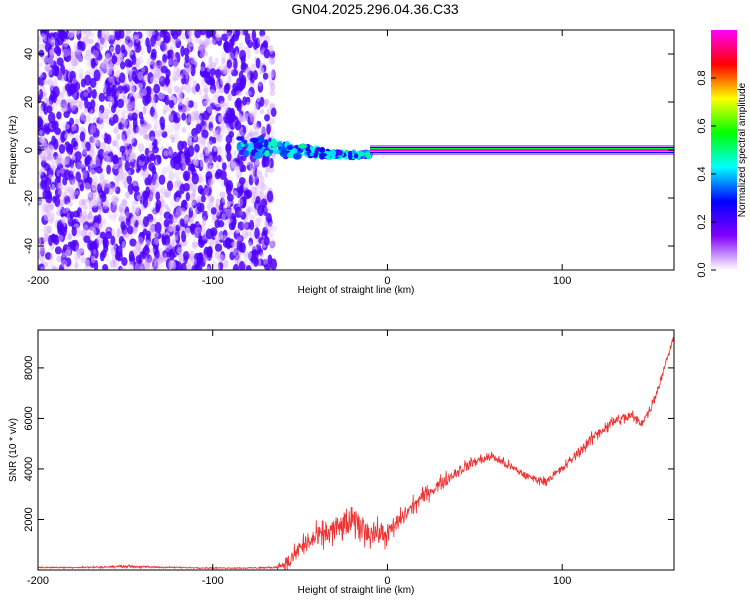 The width and height of the screenshot is (750, 600). I want to click on spectrogram-signal-cell, so click(315, 155).